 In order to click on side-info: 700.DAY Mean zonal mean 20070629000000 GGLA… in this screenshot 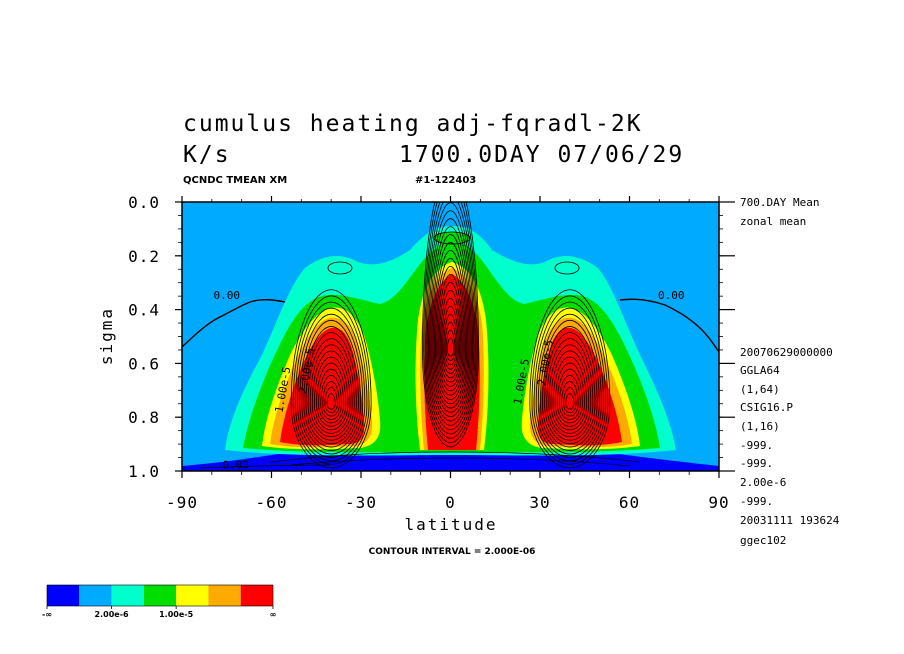, I will do `click(790, 371)`.